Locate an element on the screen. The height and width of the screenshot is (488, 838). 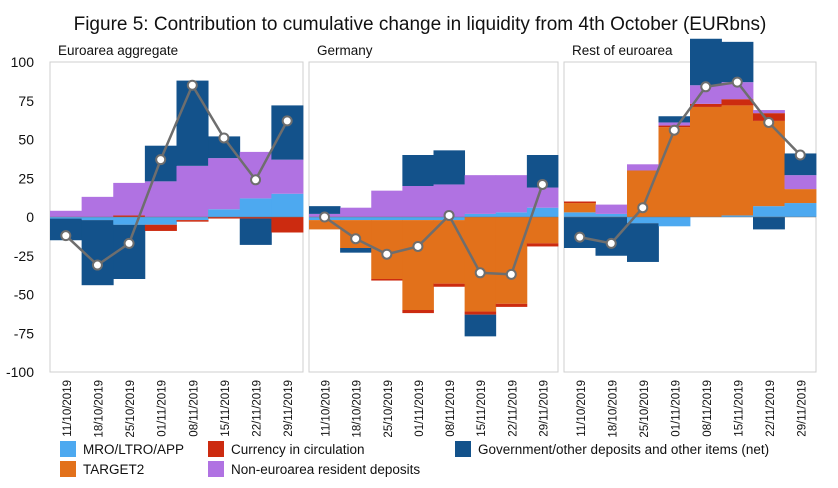
legend-item-target2: TARGET2 is located at coordinates (102, 469).